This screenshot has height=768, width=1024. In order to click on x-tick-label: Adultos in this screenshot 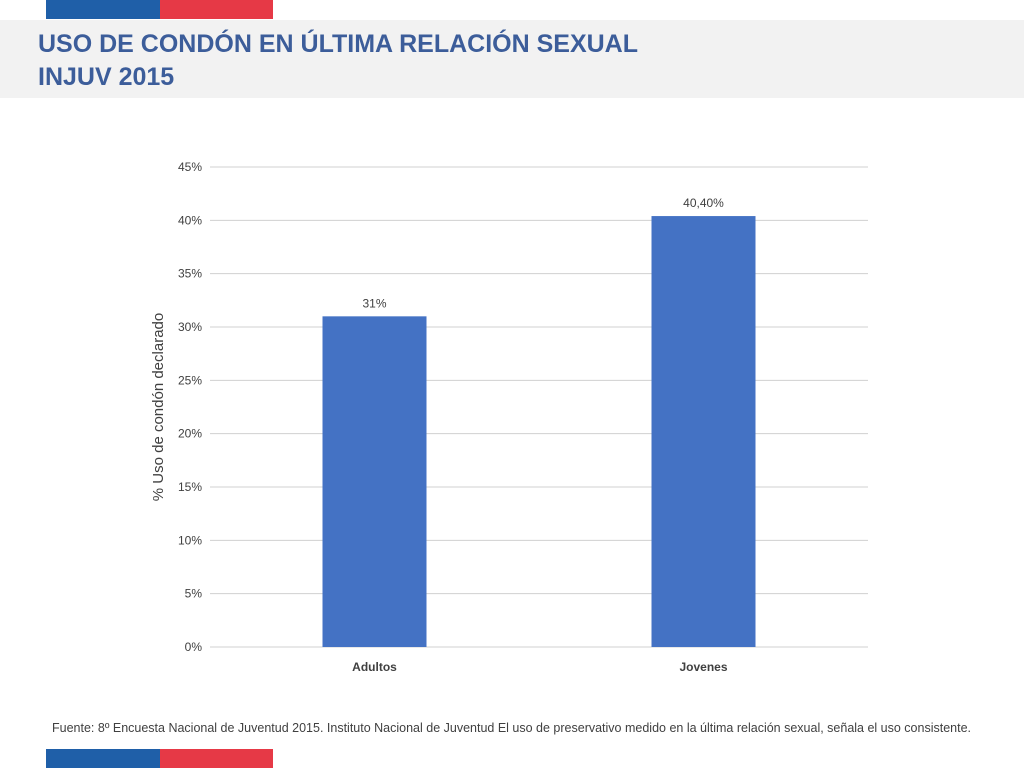, I will do `click(374, 667)`.